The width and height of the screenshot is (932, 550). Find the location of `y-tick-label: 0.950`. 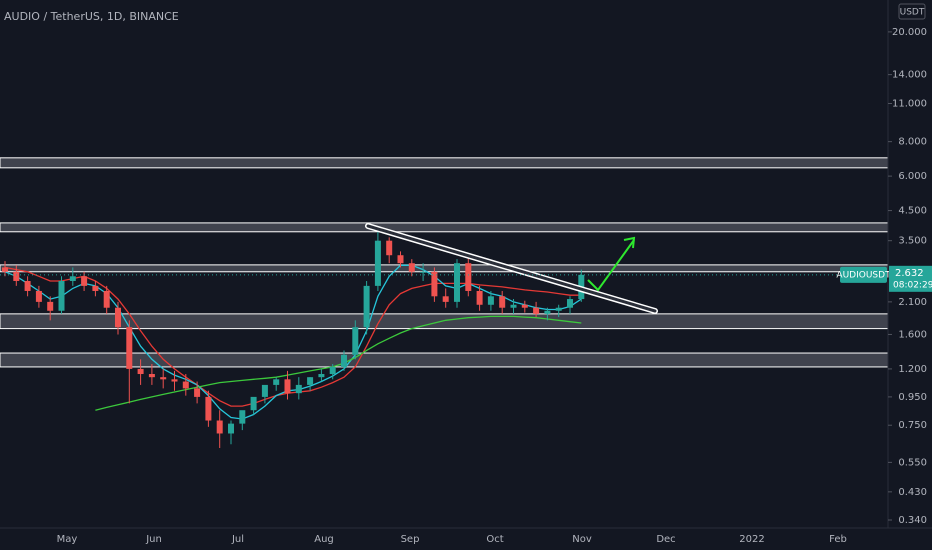

y-tick-label: 0.950 is located at coordinates (912, 397).